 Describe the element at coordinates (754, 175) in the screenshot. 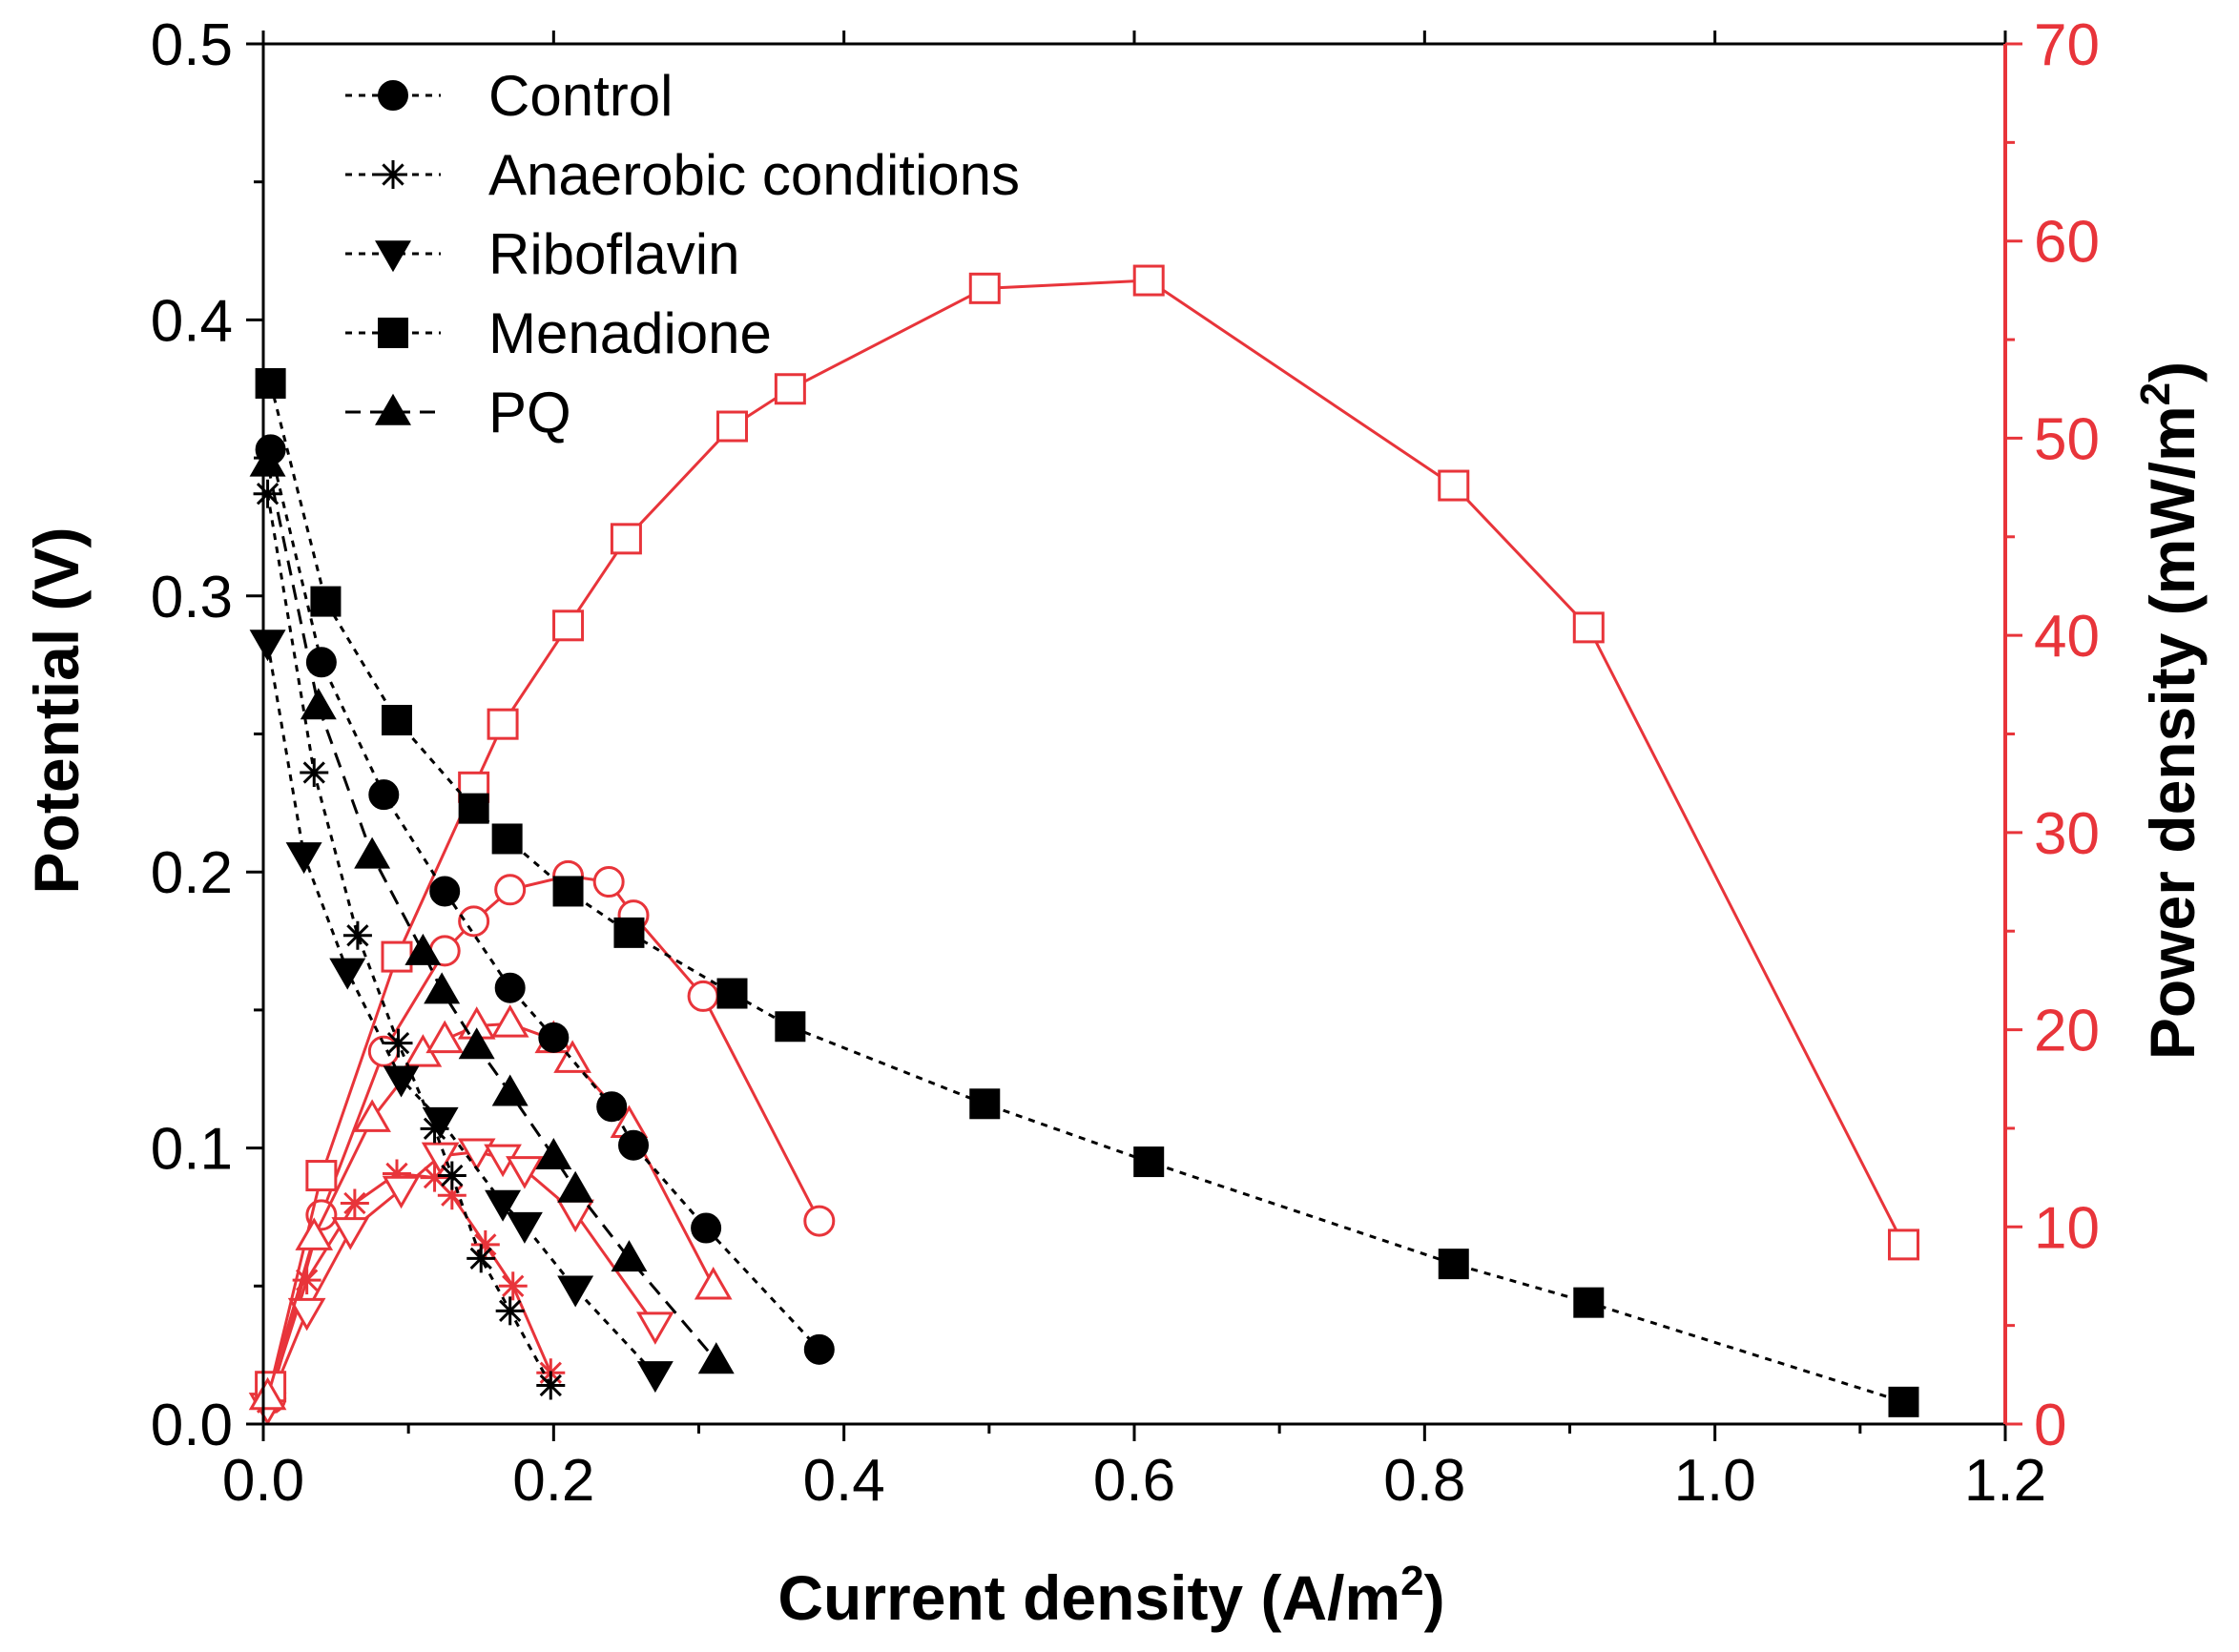

I see `legend-label: Anaerobic conditions` at that location.